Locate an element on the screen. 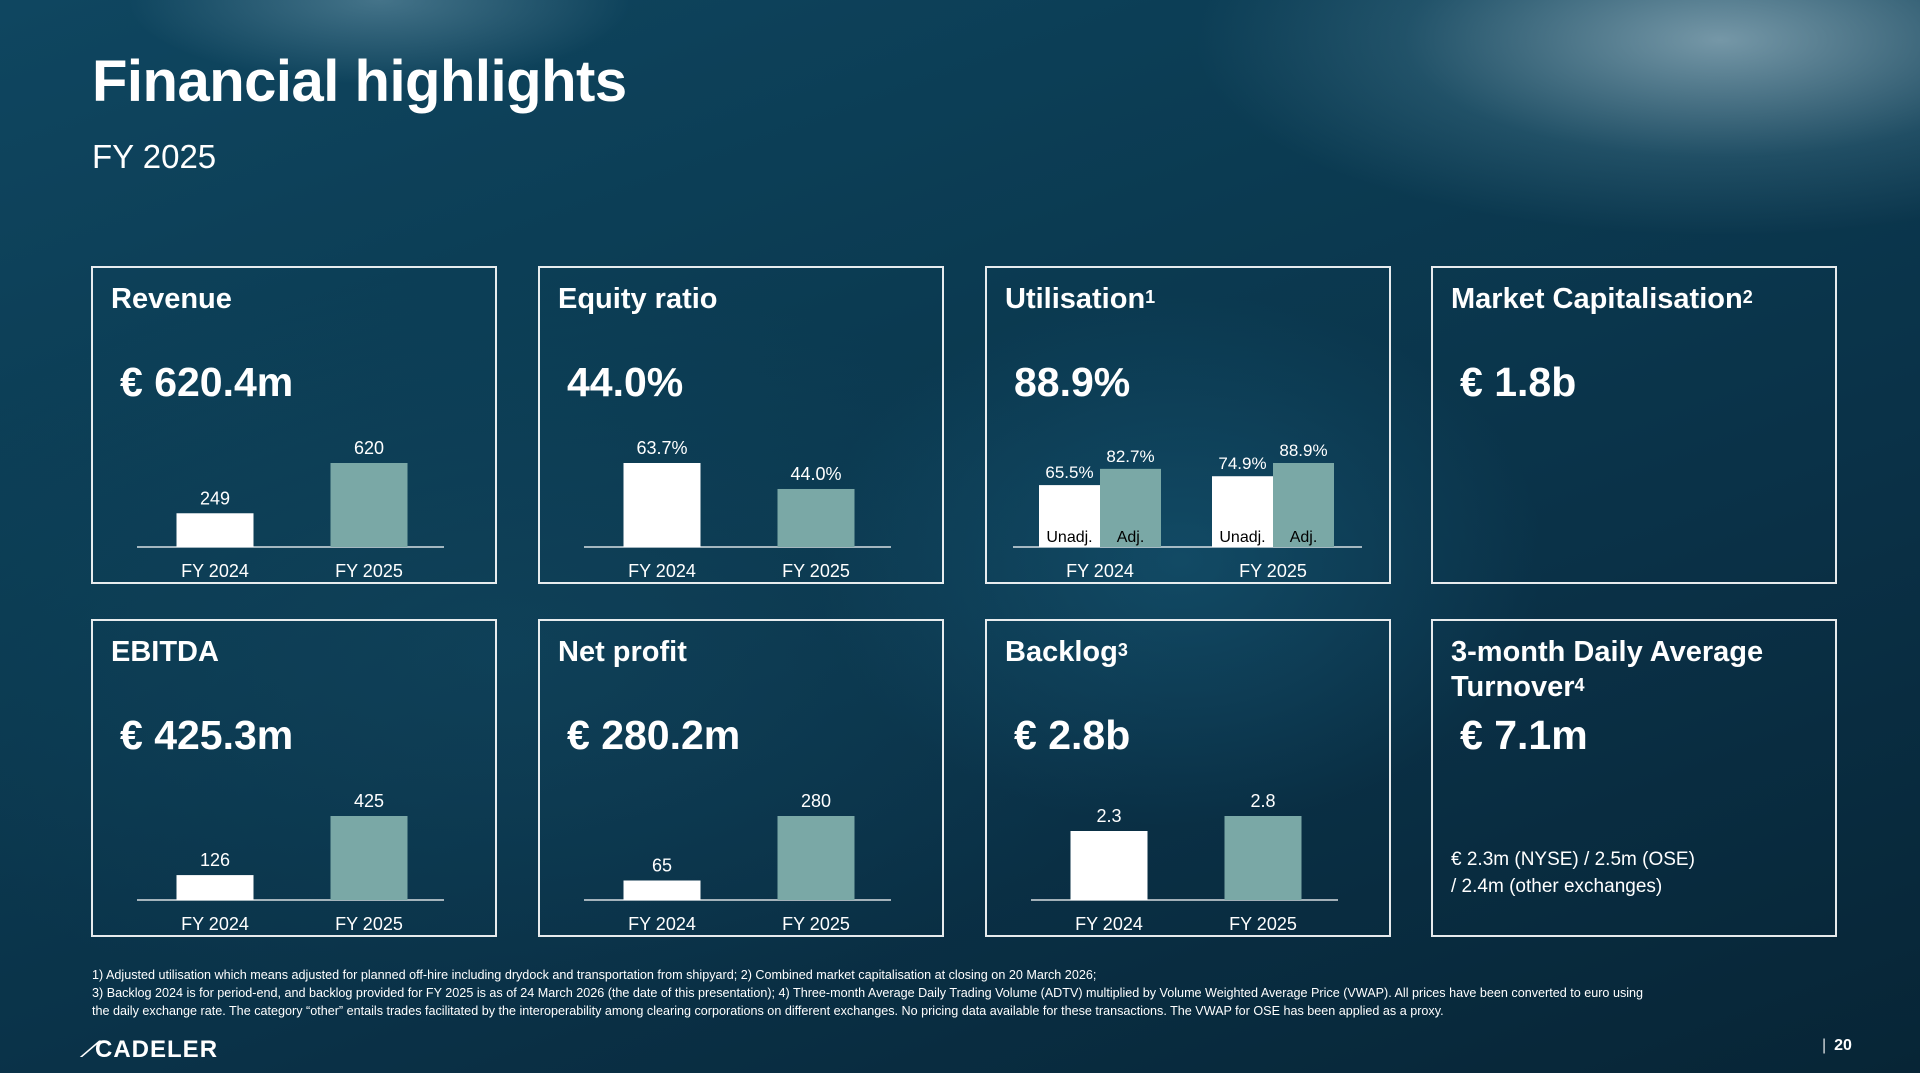 The height and width of the screenshot is (1073, 1920). card-title: Utilisation1 is located at coordinates (1080, 299).